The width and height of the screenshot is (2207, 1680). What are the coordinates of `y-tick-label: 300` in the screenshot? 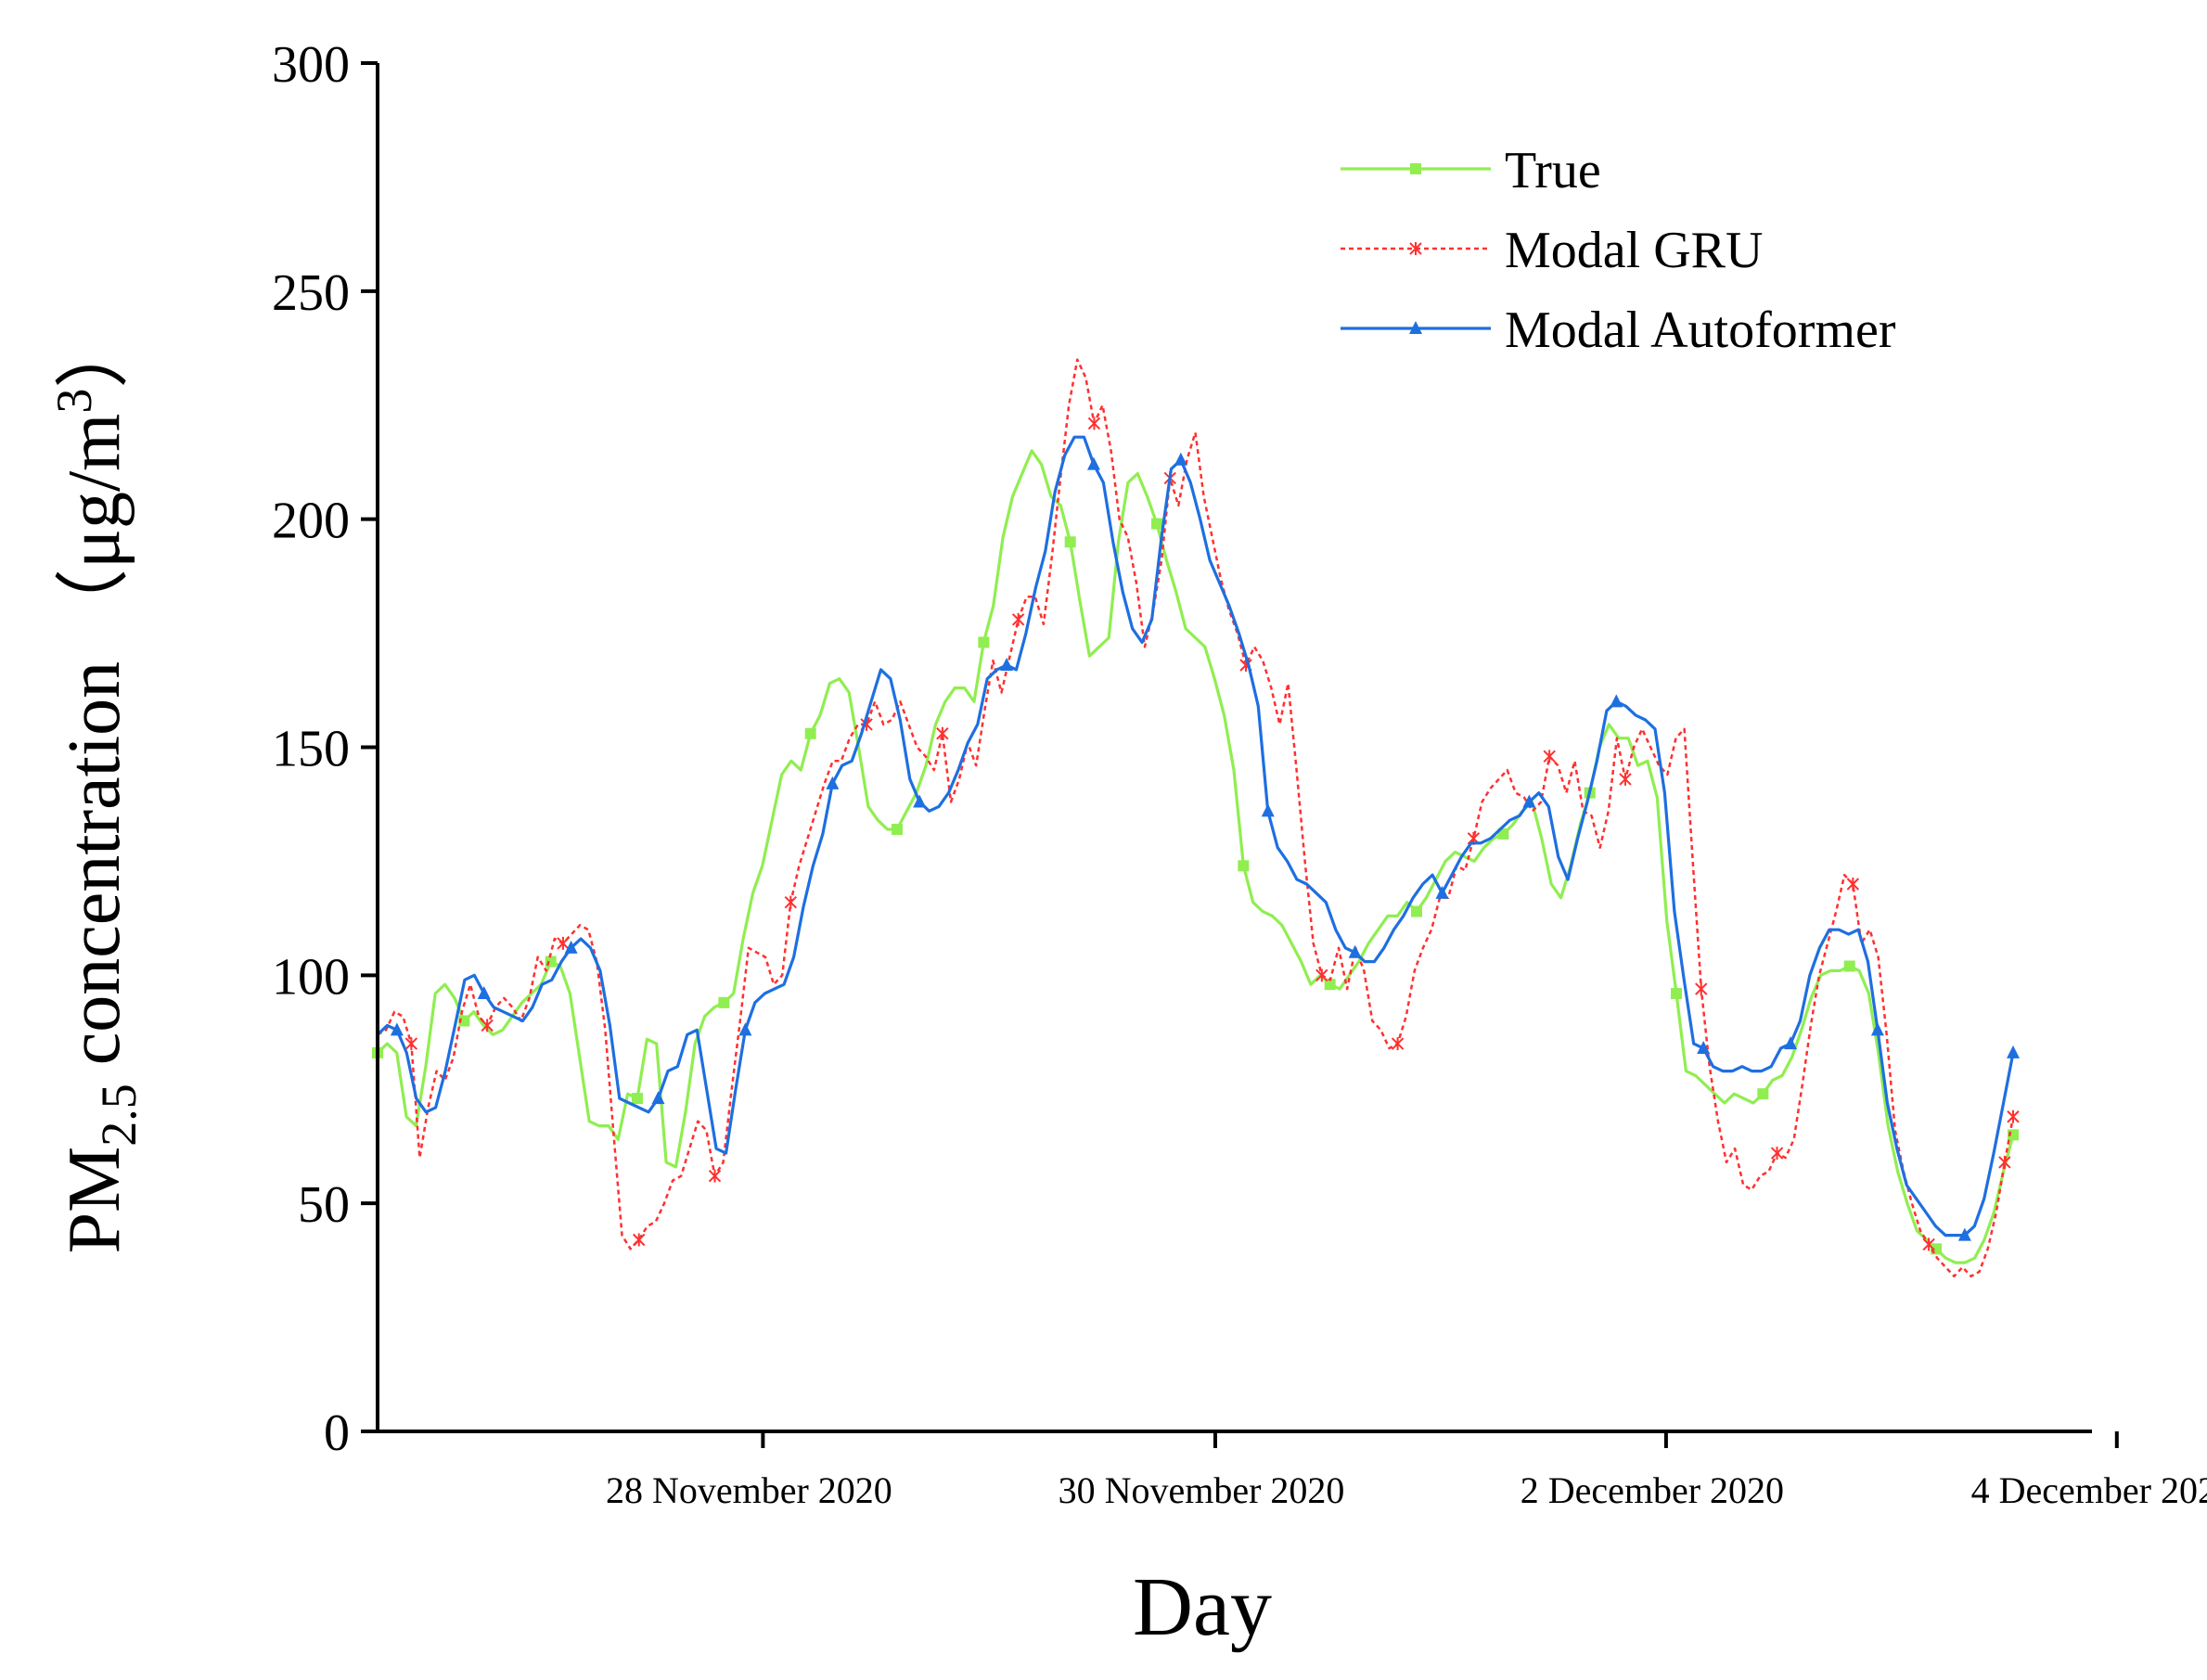 It's located at (311, 65).